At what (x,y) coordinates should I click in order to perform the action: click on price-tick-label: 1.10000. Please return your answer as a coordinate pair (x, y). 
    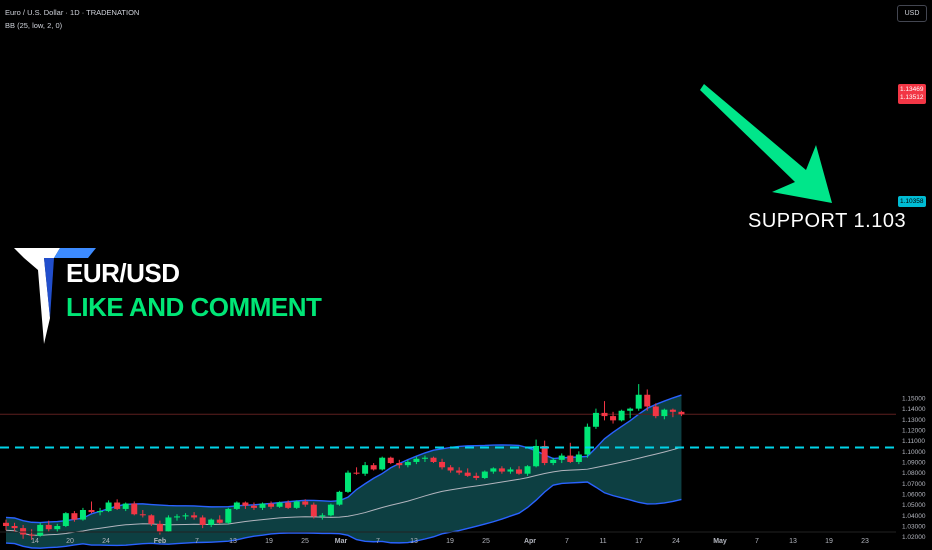
    Looking at the image, I should click on (914, 452).